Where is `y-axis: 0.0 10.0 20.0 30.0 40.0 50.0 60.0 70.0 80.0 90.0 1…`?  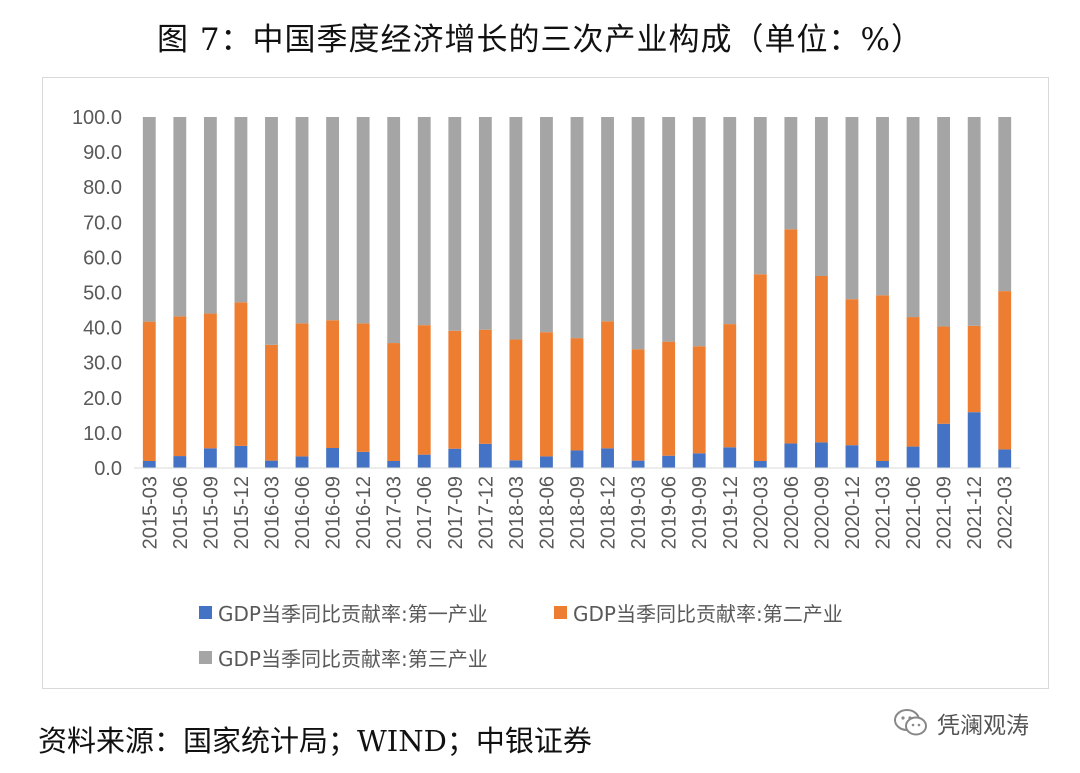 y-axis: 0.0 10.0 20.0 30.0 40.0 50.0 60.0 70.0 80.0 90.0 1… is located at coordinates (97, 293).